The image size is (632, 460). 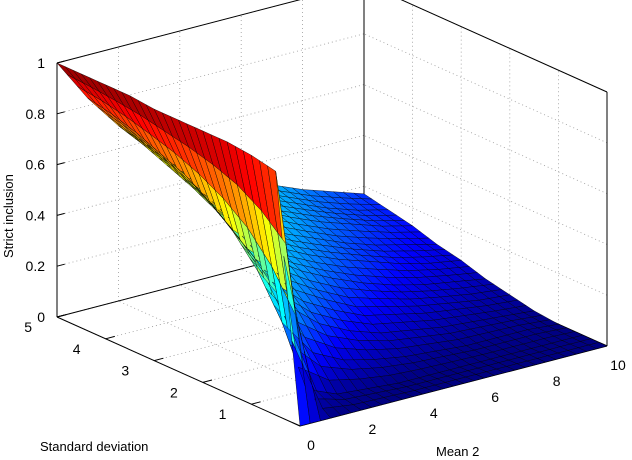 I want to click on z-tick-label: 0.2, so click(x=36, y=266).